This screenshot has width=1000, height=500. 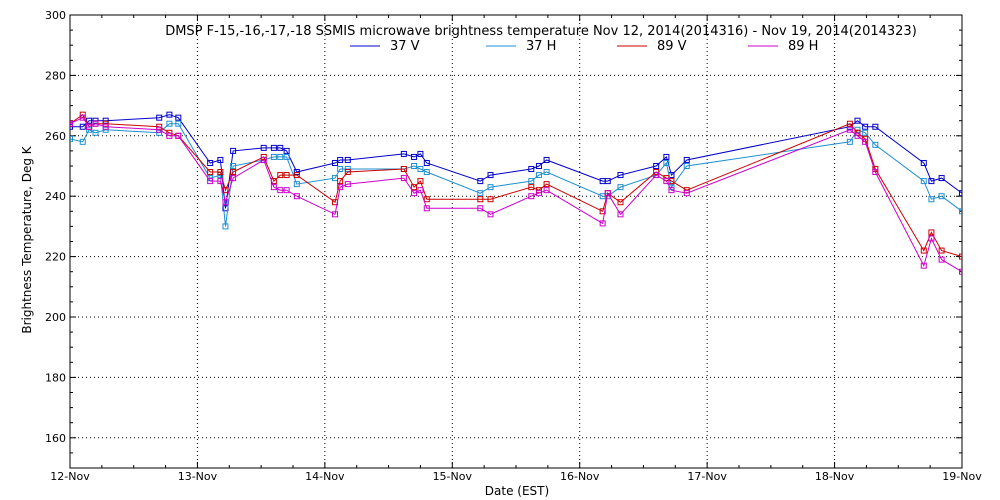 What do you see at coordinates (707, 476) in the screenshot?
I see `x-tick-label: 17-Nov` at bounding box center [707, 476].